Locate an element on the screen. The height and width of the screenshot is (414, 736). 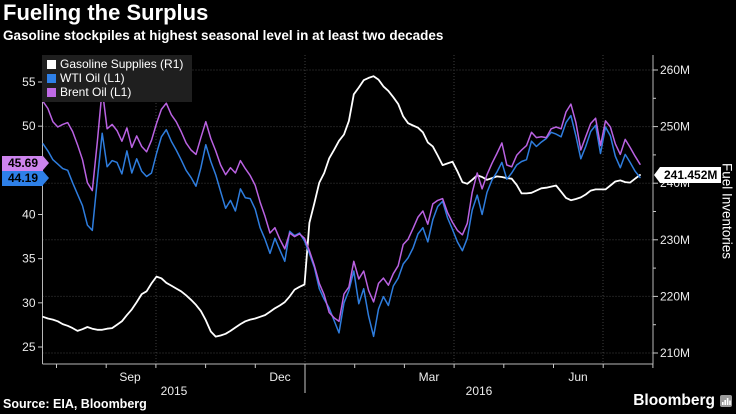
svg-text: 230M is located at coordinates (675, 240).